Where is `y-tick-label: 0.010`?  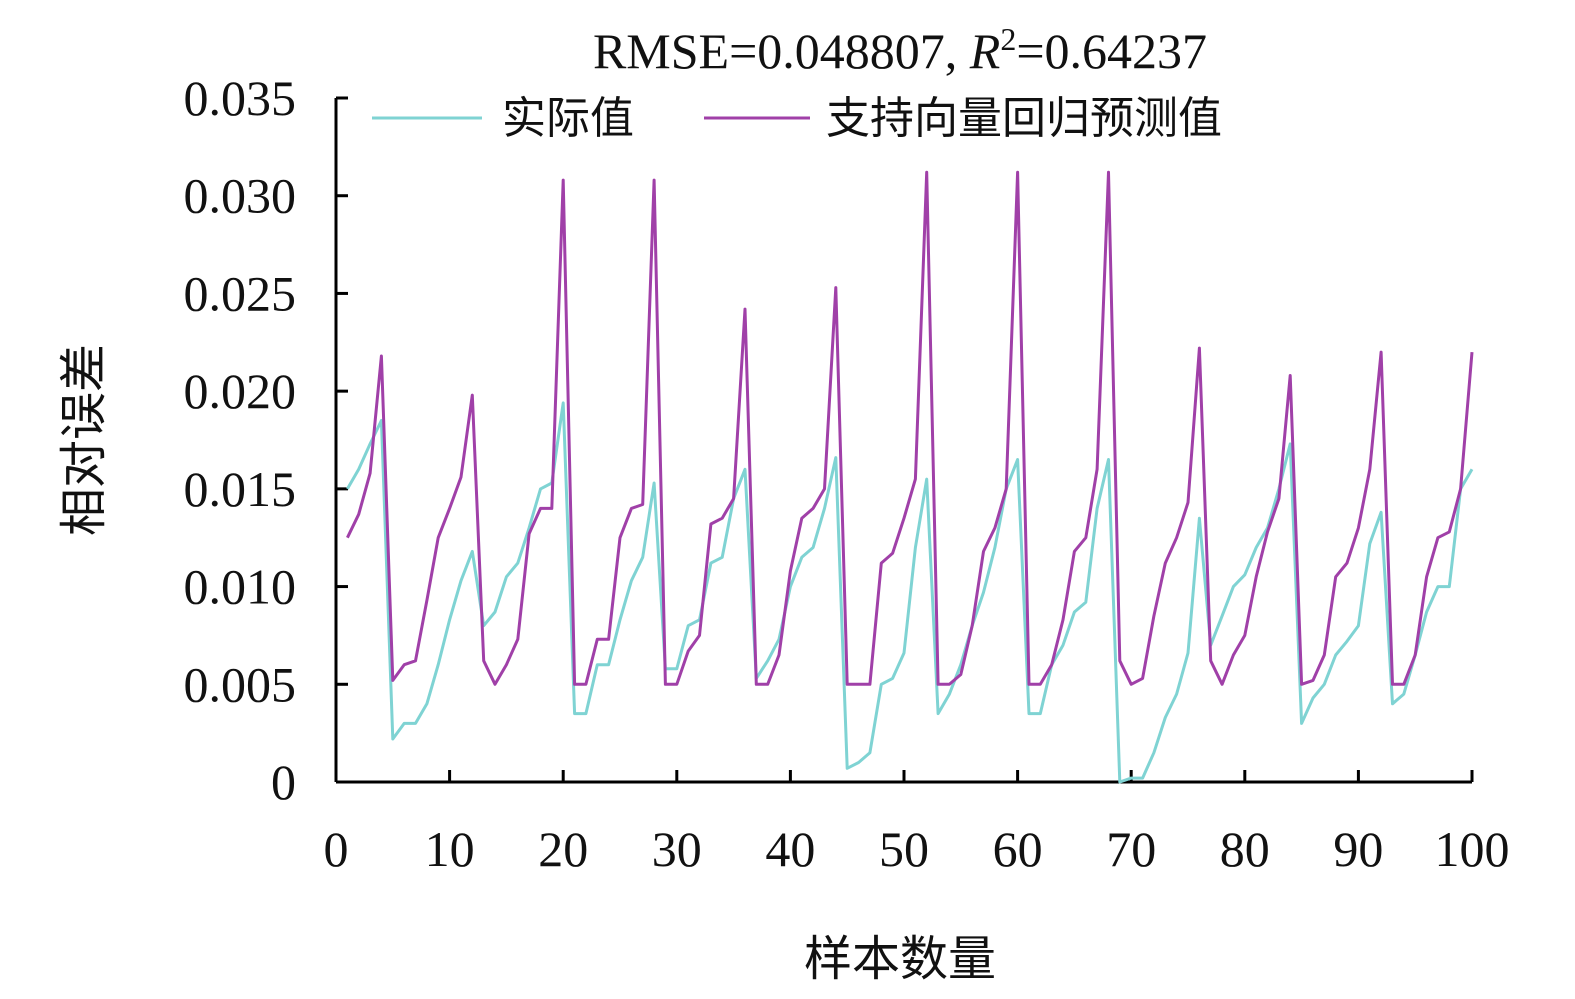
y-tick-label: 0.010 is located at coordinates (240, 587).